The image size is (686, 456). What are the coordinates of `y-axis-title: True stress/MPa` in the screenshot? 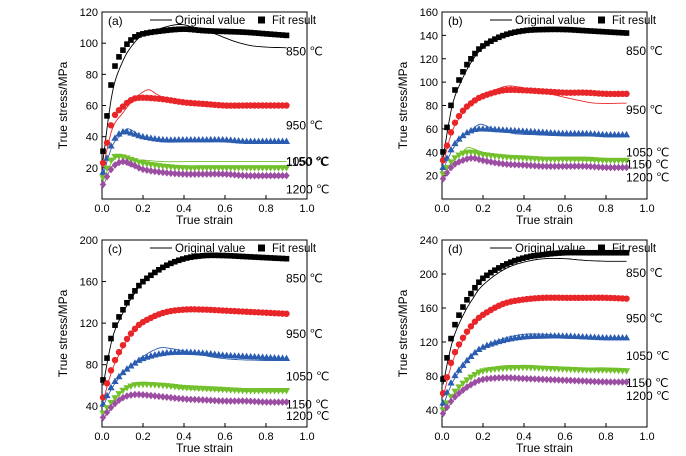 It's located at (63, 333).